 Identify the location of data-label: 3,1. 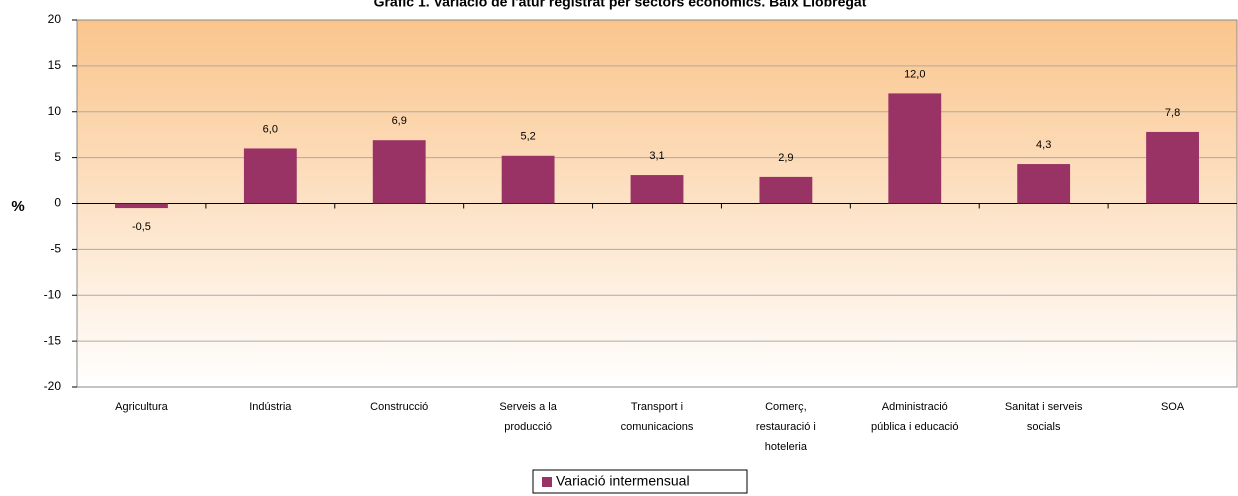
(656, 156).